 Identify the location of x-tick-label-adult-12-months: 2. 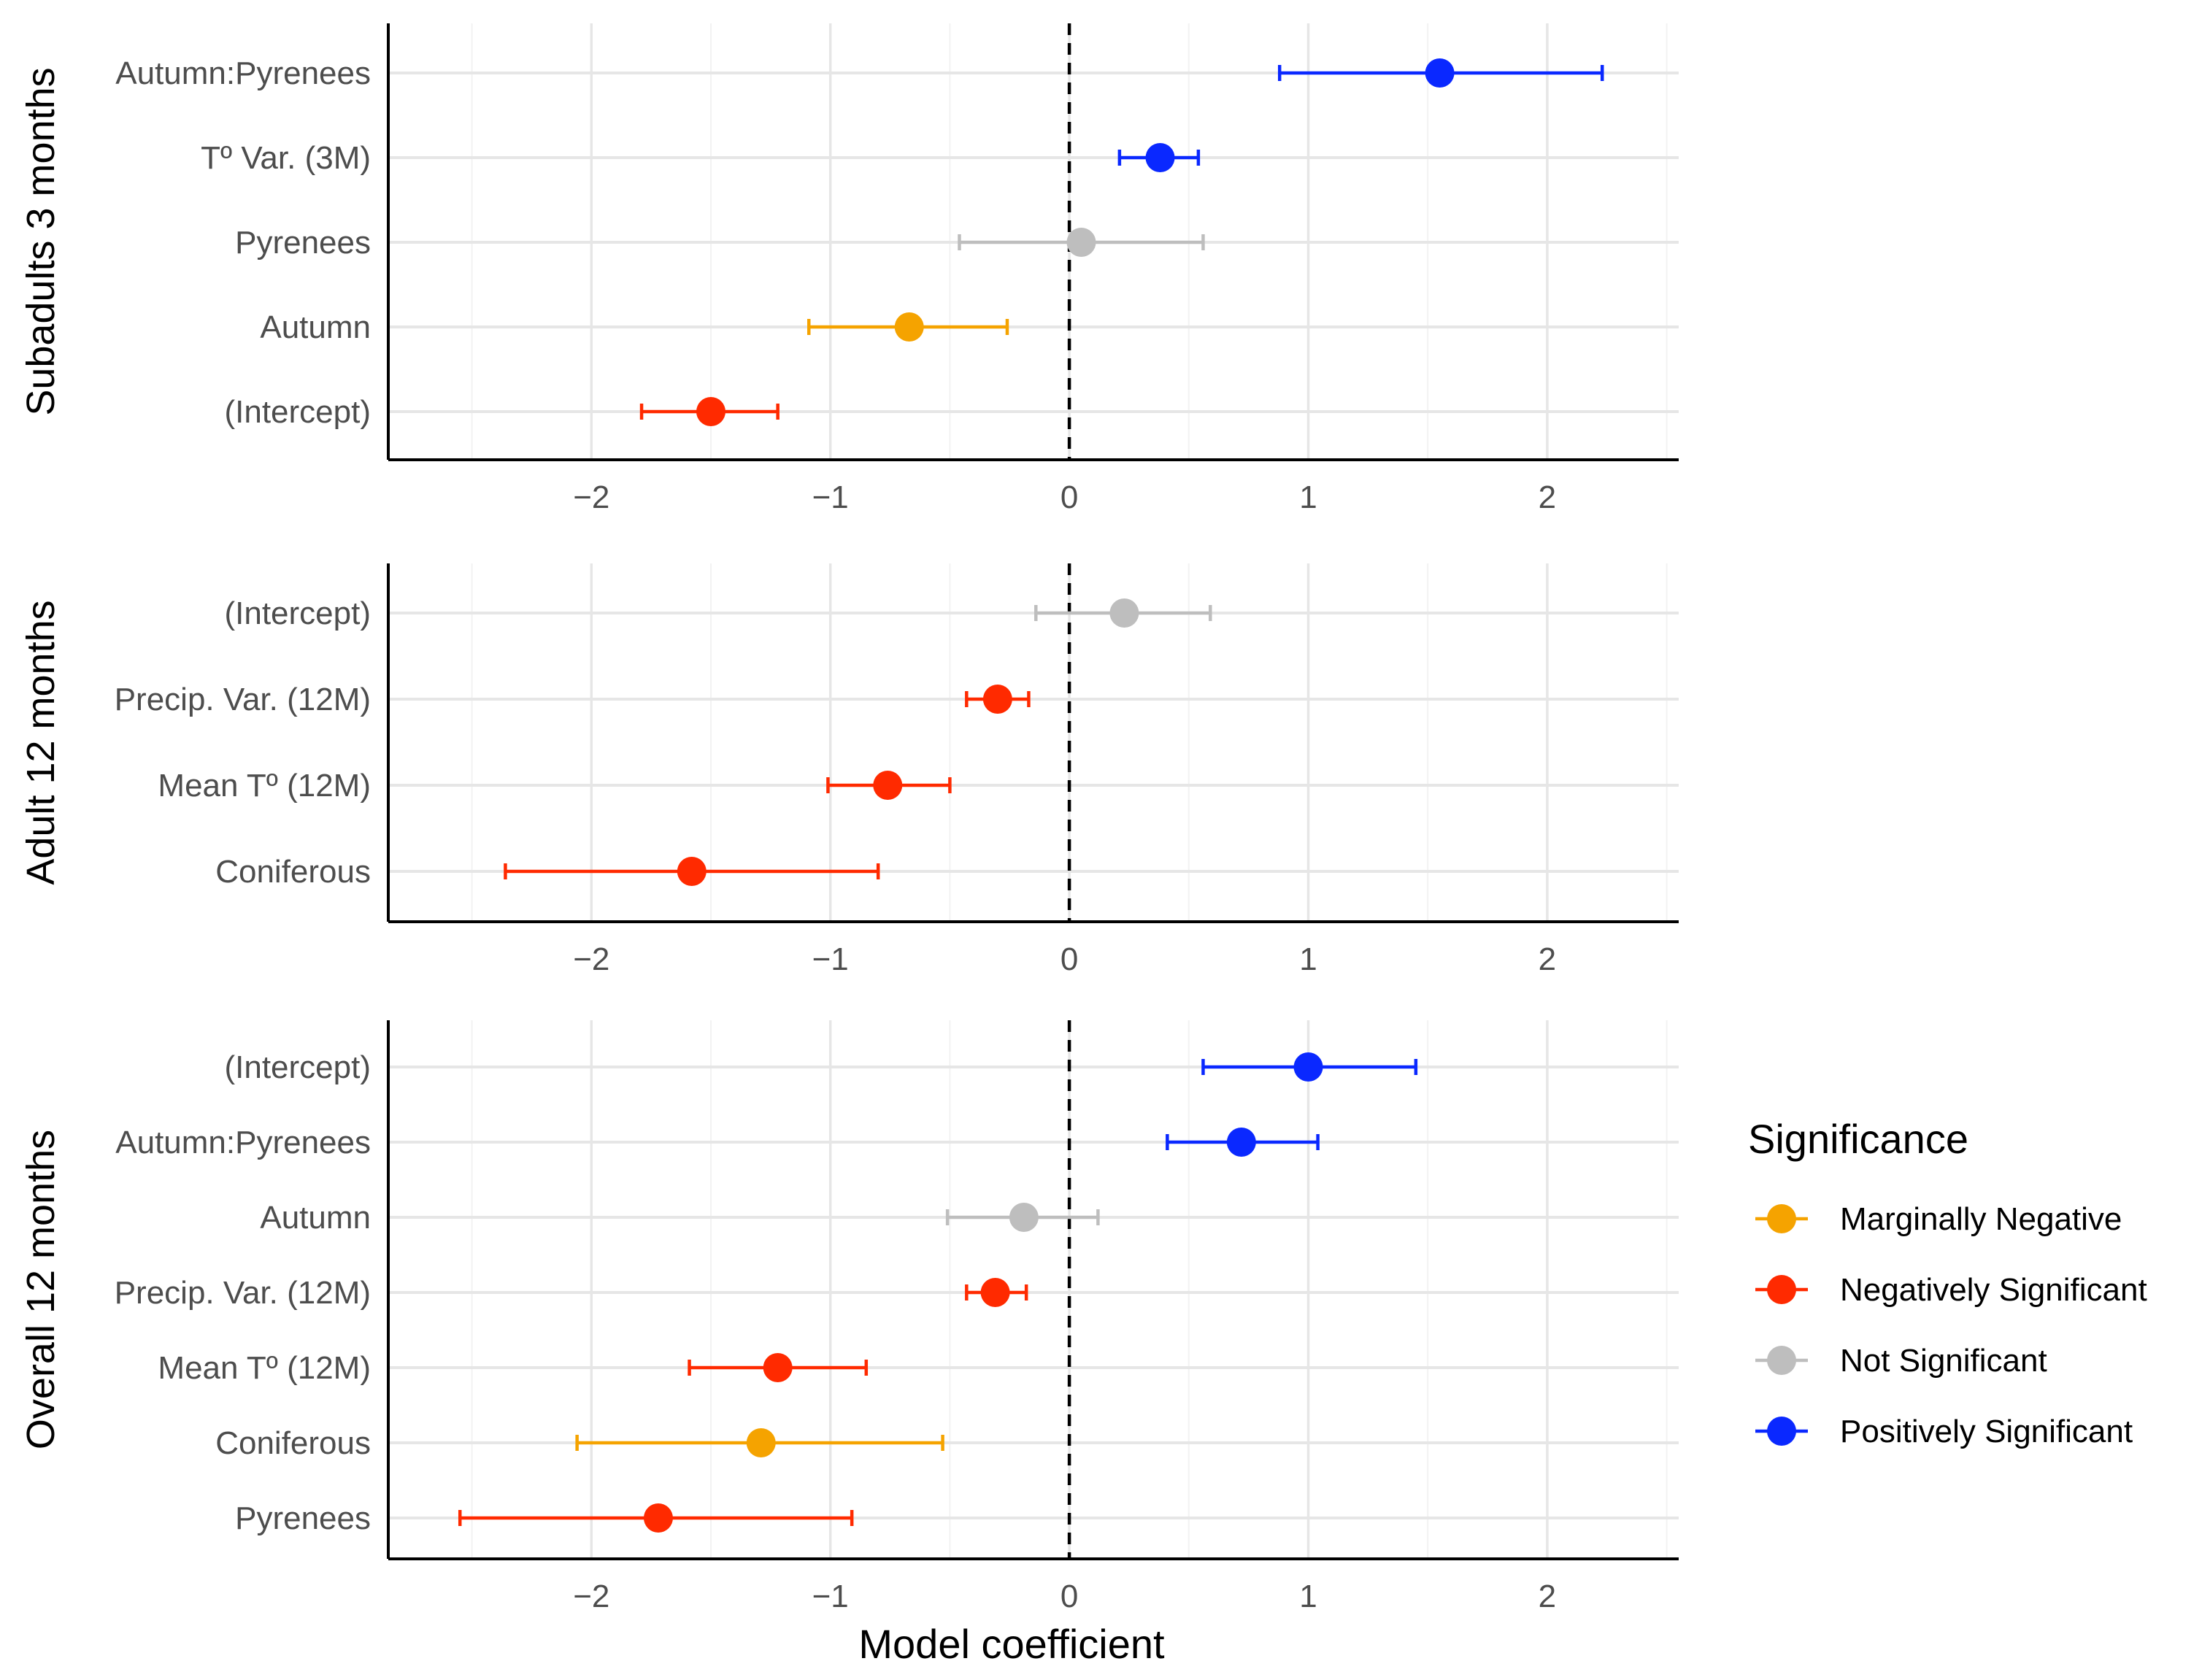
(1548, 959).